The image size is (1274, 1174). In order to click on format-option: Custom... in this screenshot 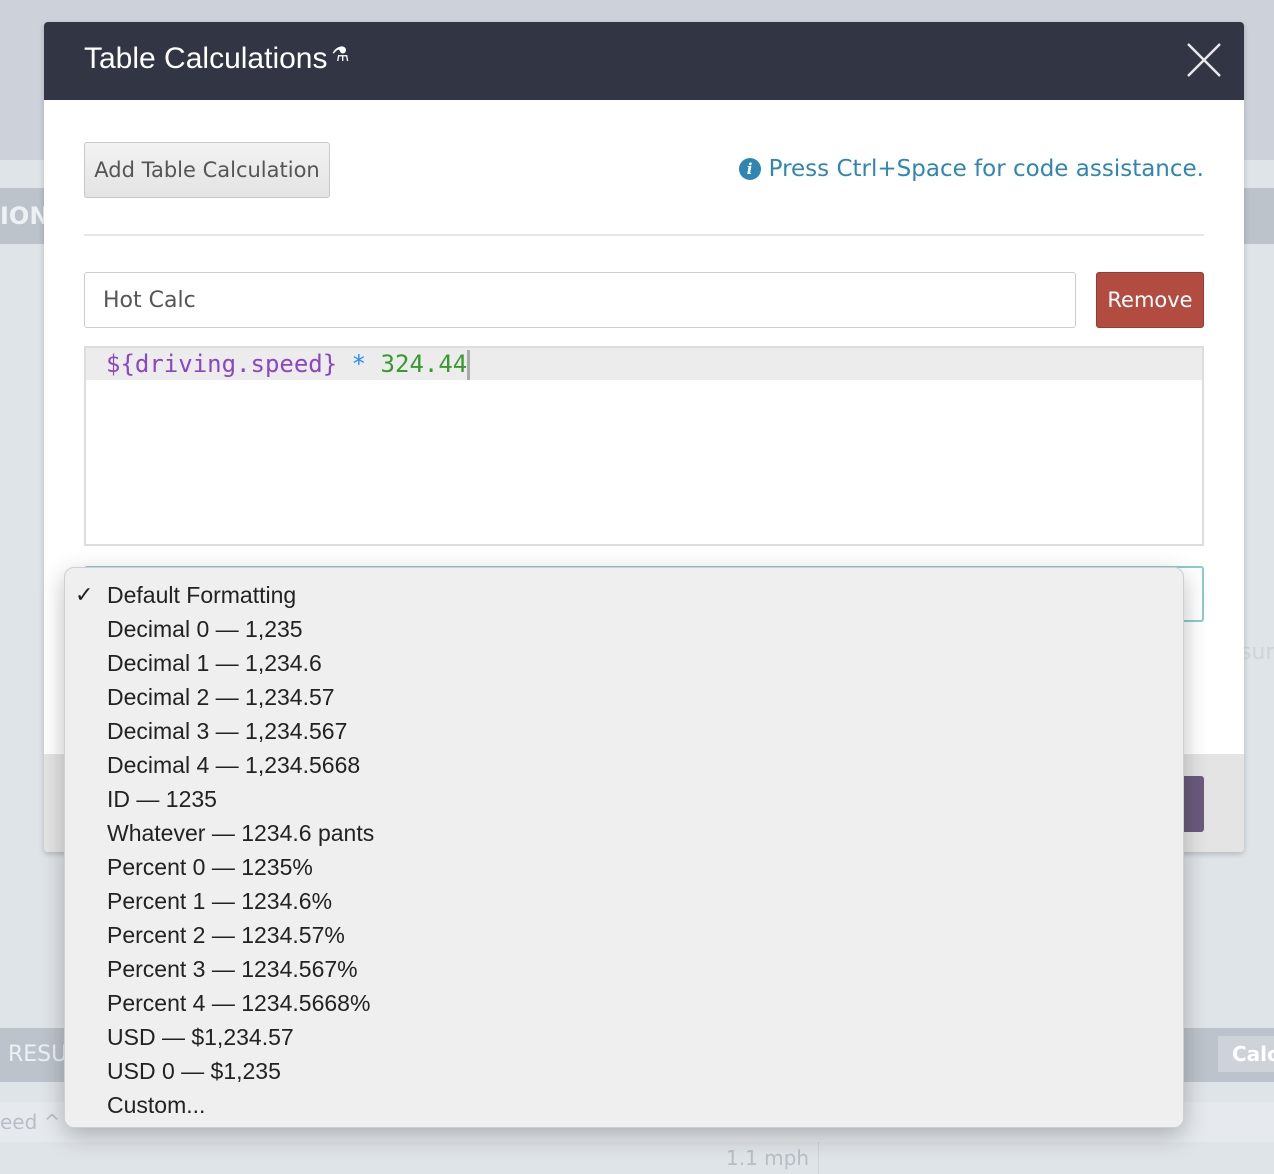, I will do `click(624, 1105)`.